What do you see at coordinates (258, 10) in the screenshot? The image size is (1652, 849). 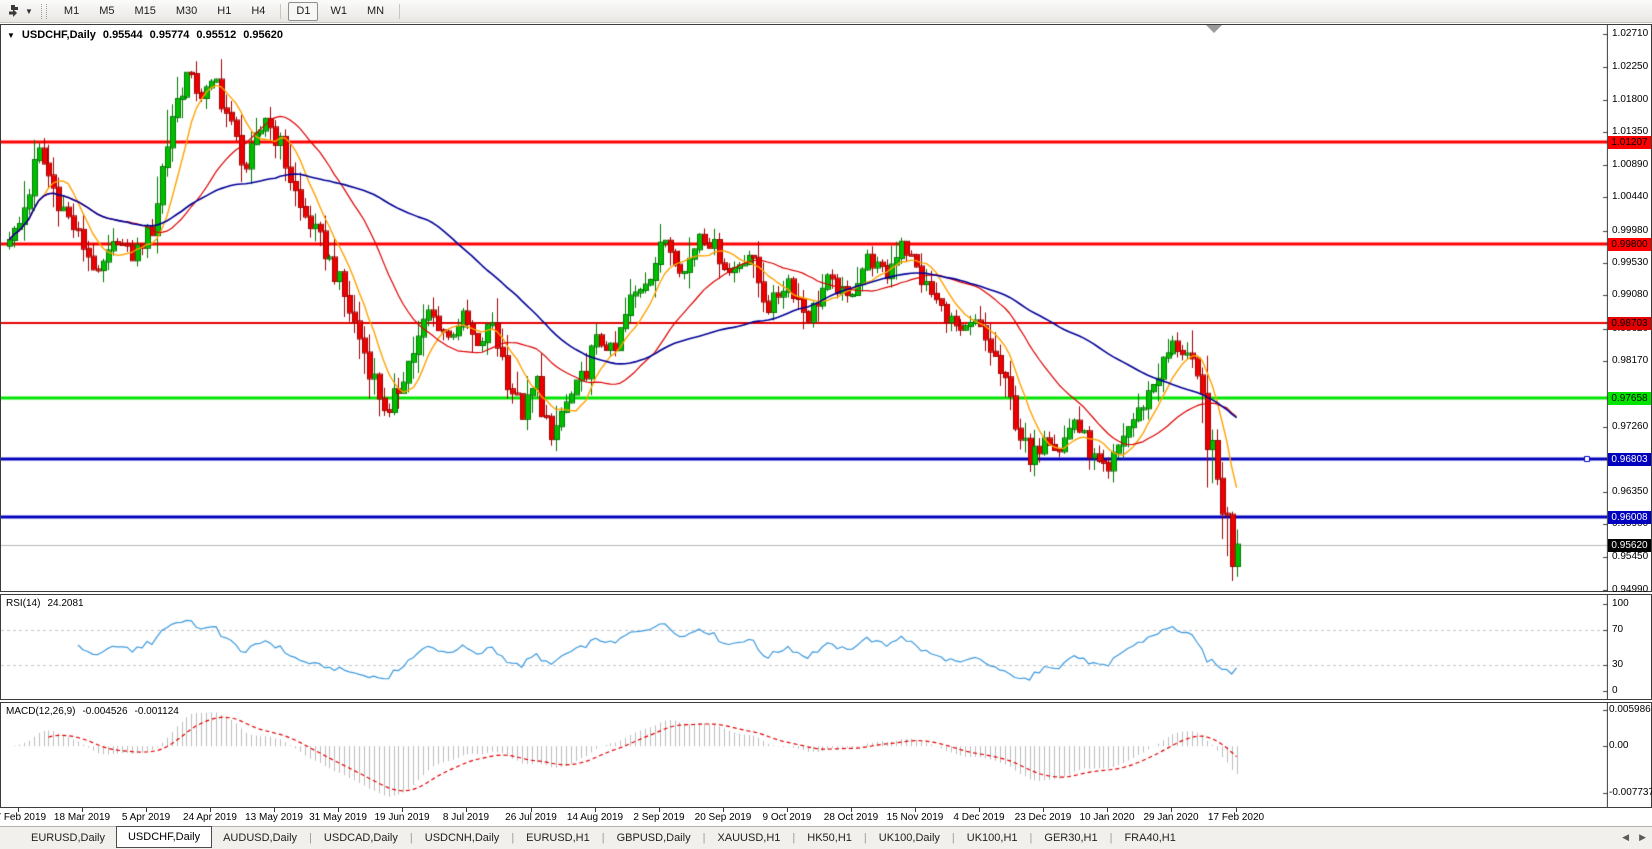 I see `timeframe-button-h4: H4` at bounding box center [258, 10].